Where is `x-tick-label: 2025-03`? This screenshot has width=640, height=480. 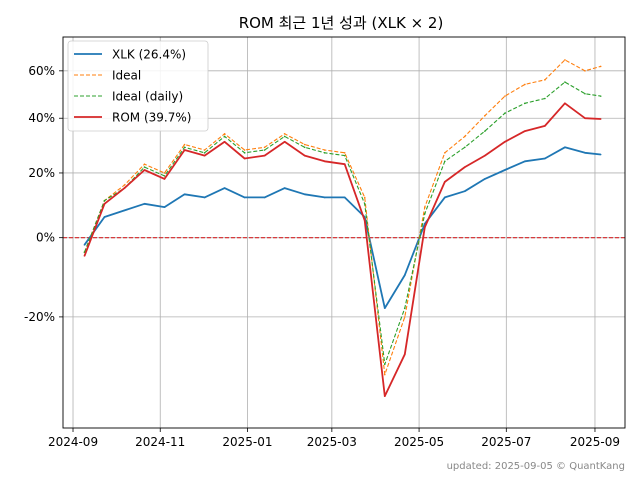 x-tick-label: 2025-03 is located at coordinates (332, 442).